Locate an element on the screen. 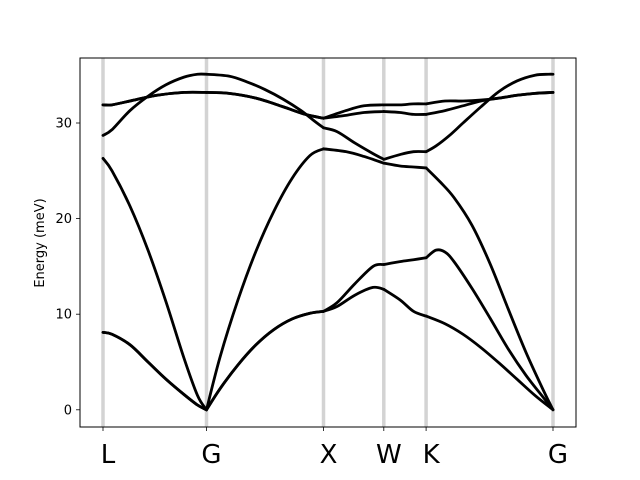 The width and height of the screenshot is (640, 480). x-tick-label-4: K is located at coordinates (432, 455).